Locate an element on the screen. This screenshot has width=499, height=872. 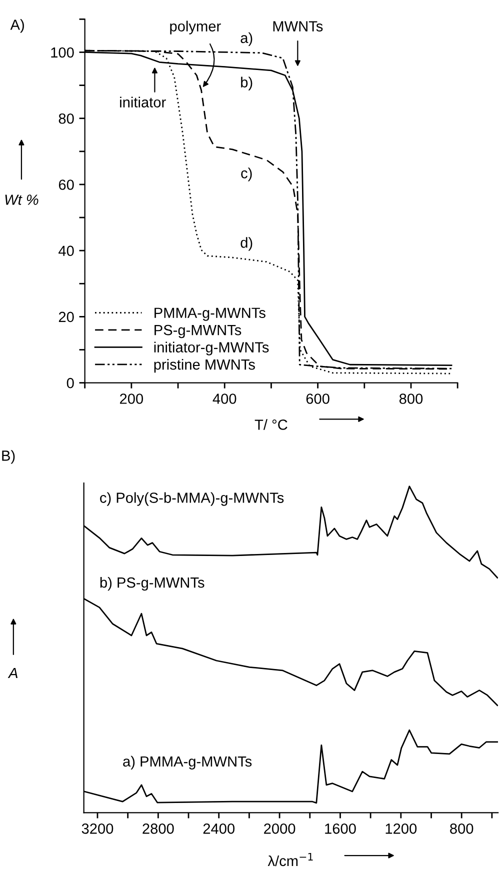
annotation: polymer is located at coordinates (195, 27).